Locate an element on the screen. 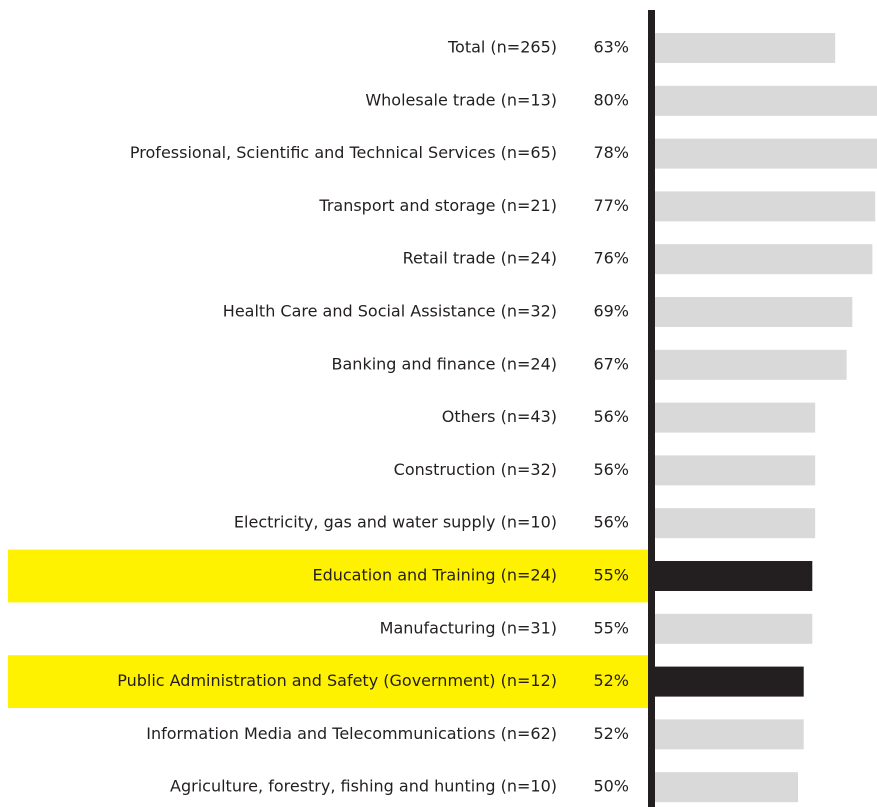  value-label: 78% is located at coordinates (611, 152).